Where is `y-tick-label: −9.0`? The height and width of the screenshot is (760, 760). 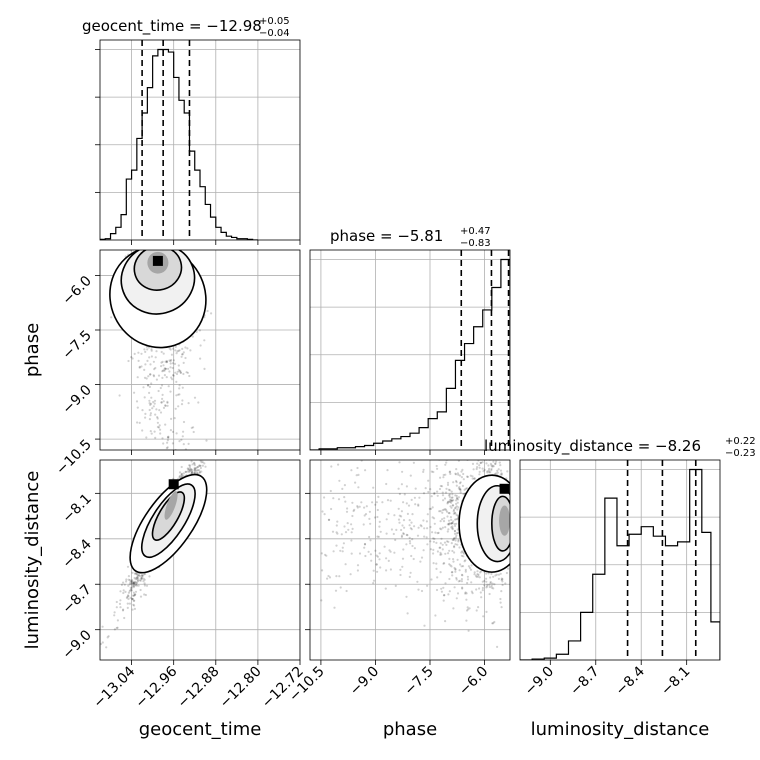 y-tick-label: −9.0 is located at coordinates (76, 644).